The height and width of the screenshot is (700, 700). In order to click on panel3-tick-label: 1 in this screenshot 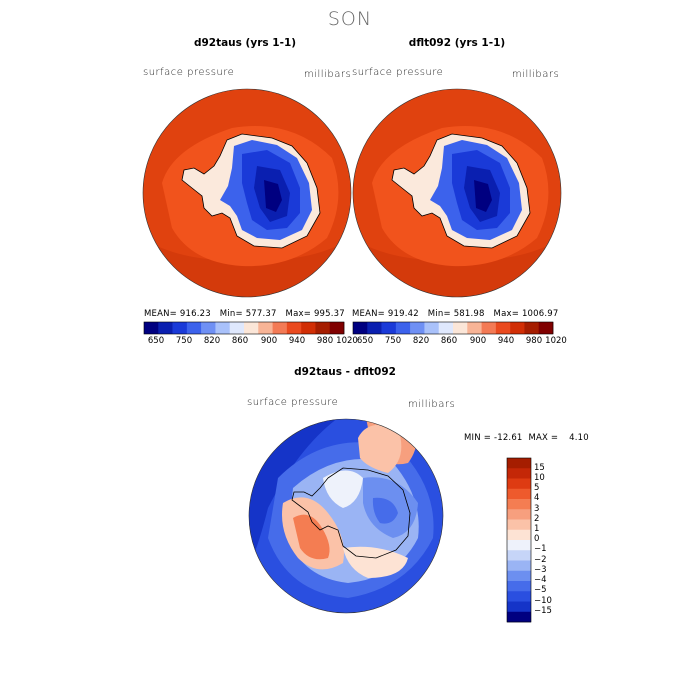, I will do `click(537, 529)`.